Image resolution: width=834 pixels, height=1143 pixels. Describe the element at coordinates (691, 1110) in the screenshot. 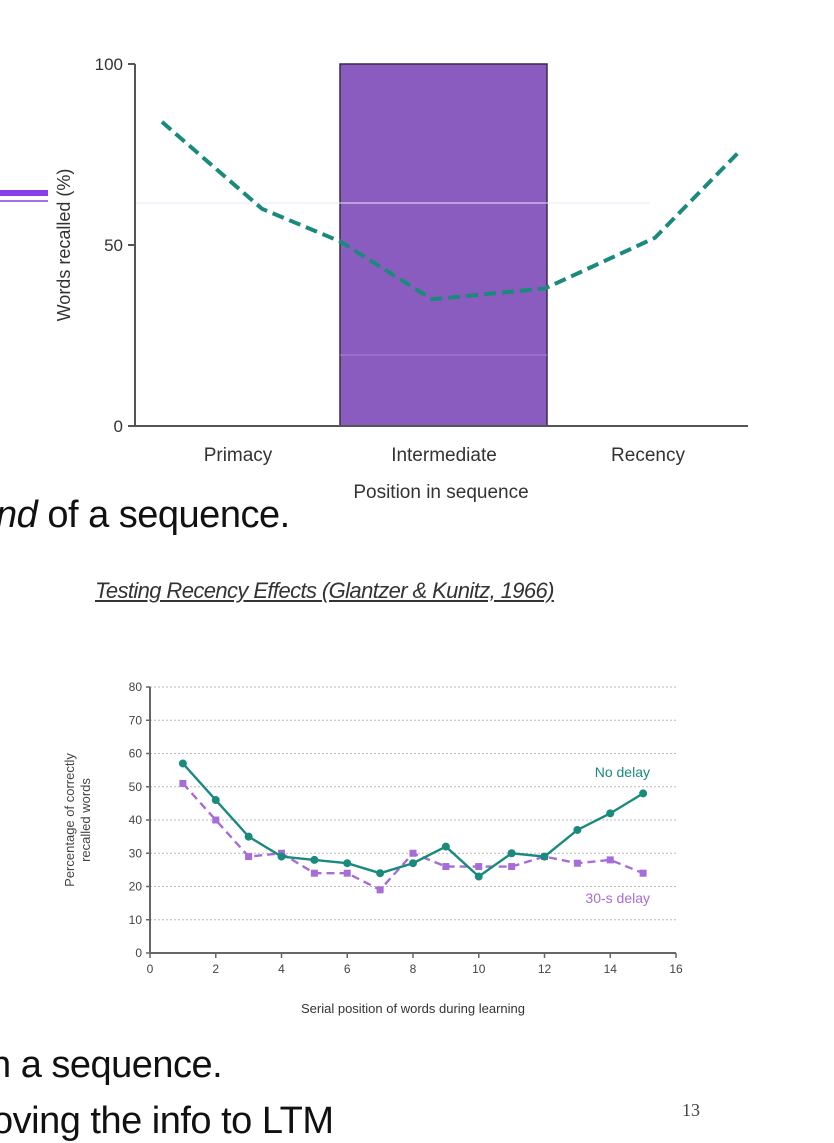

I see `page-number: 13` at that location.